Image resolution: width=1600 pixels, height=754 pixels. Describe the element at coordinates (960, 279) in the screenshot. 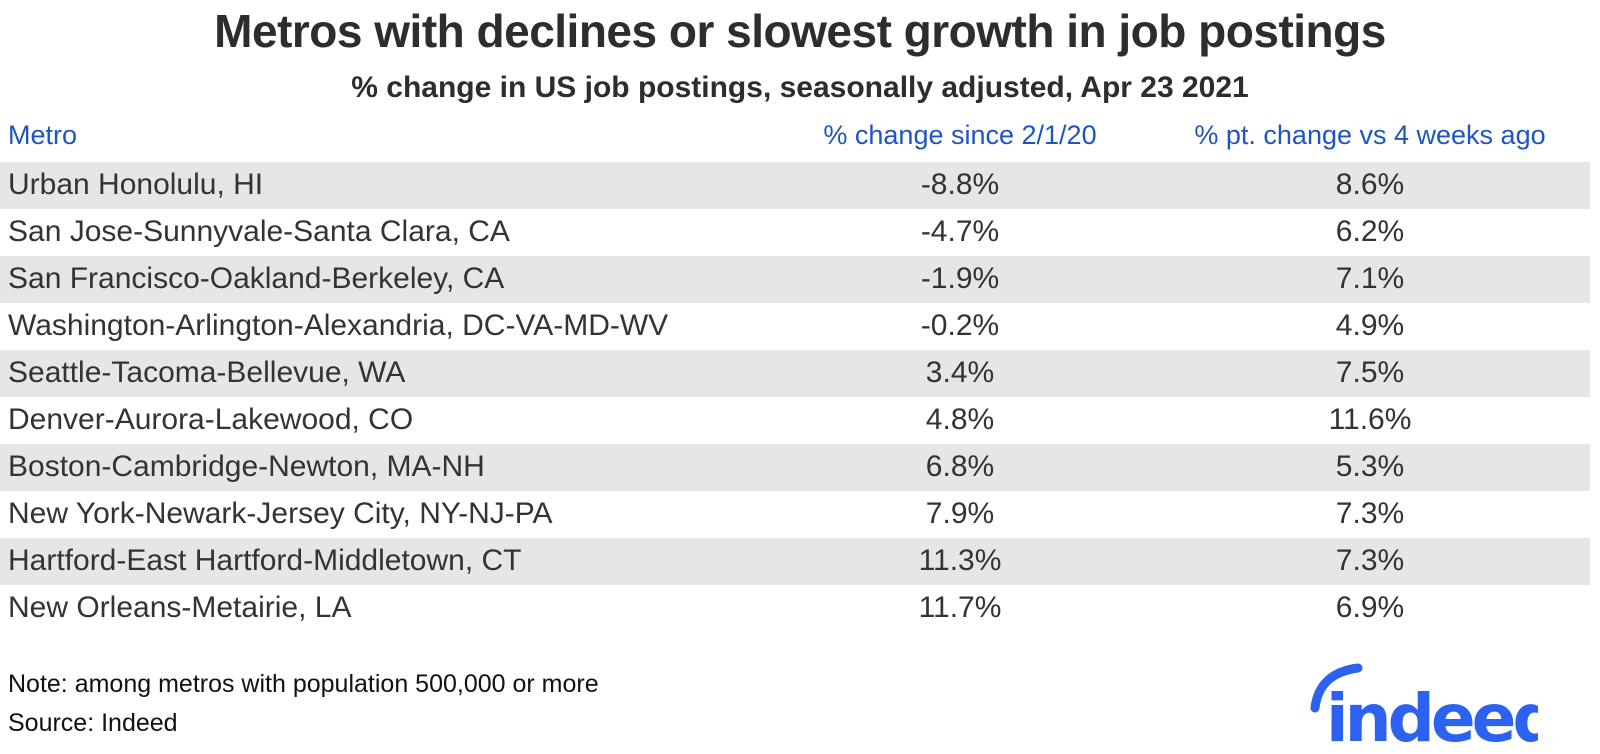

I see `change-since-cell: -1.9%` at that location.